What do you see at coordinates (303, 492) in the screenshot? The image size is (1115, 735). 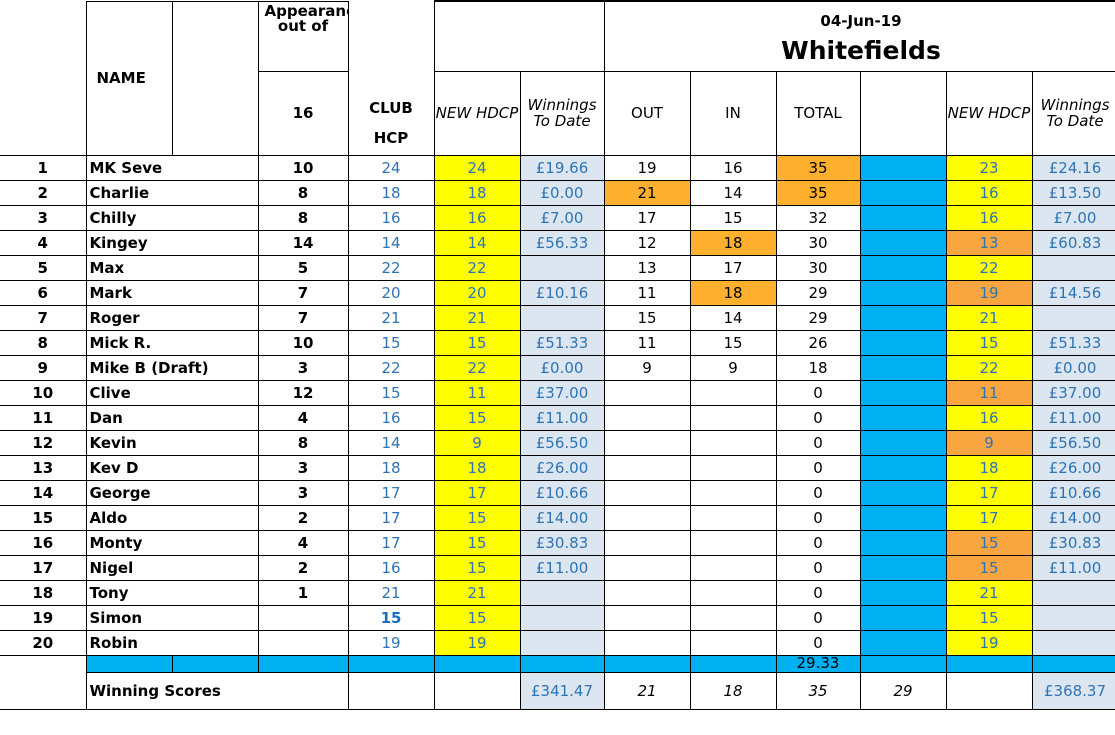 I see `appearances-cell: 3` at bounding box center [303, 492].